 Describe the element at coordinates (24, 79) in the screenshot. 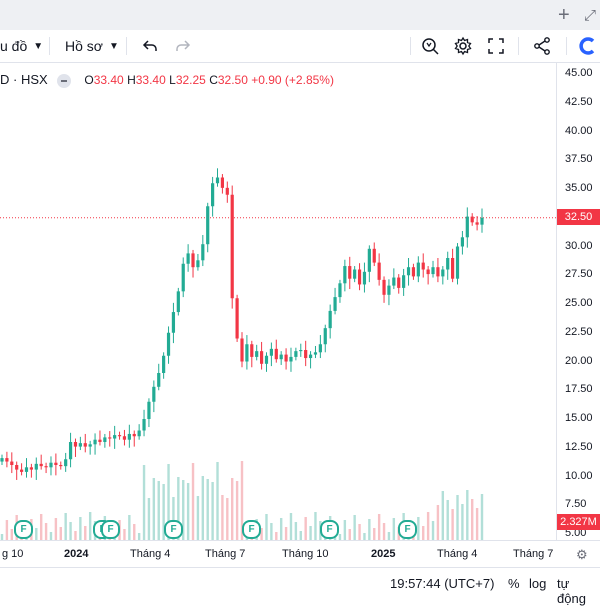

I see `symbol-label: D · HSX` at that location.